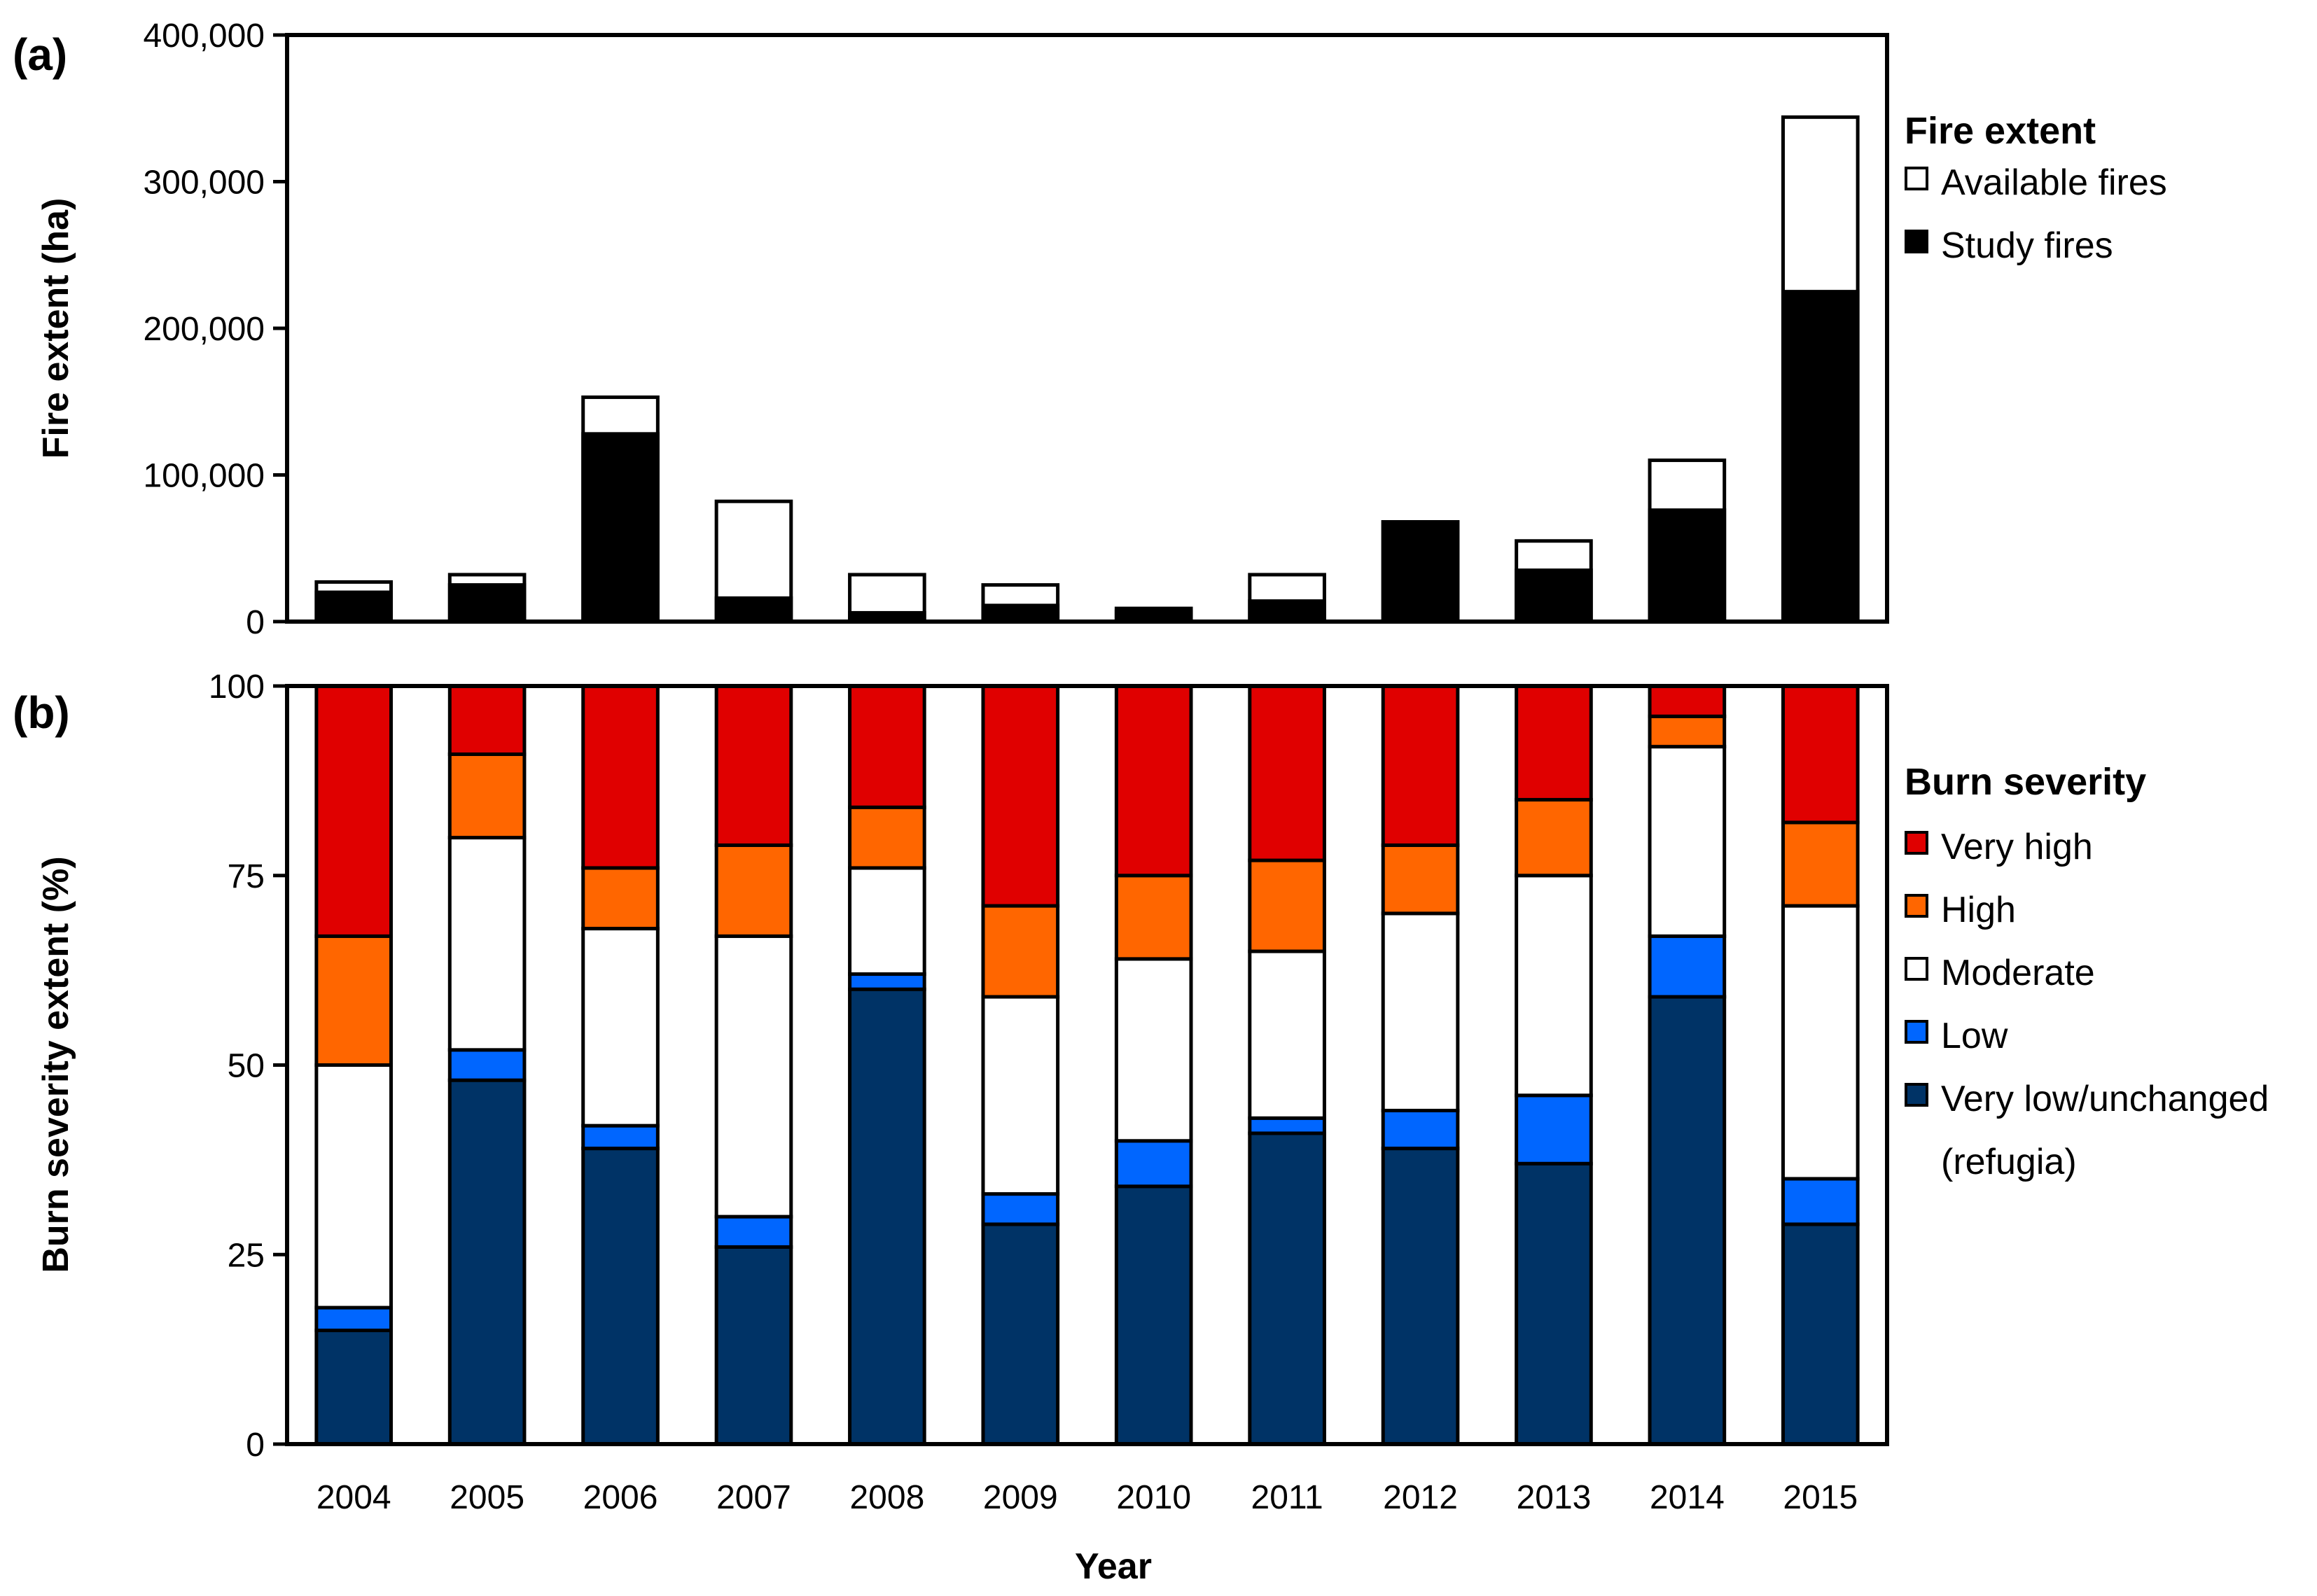 This screenshot has height=1596, width=2317. What do you see at coordinates (1554, 743) in the screenshot?
I see `bar-segment-very-high-2013` at bounding box center [1554, 743].